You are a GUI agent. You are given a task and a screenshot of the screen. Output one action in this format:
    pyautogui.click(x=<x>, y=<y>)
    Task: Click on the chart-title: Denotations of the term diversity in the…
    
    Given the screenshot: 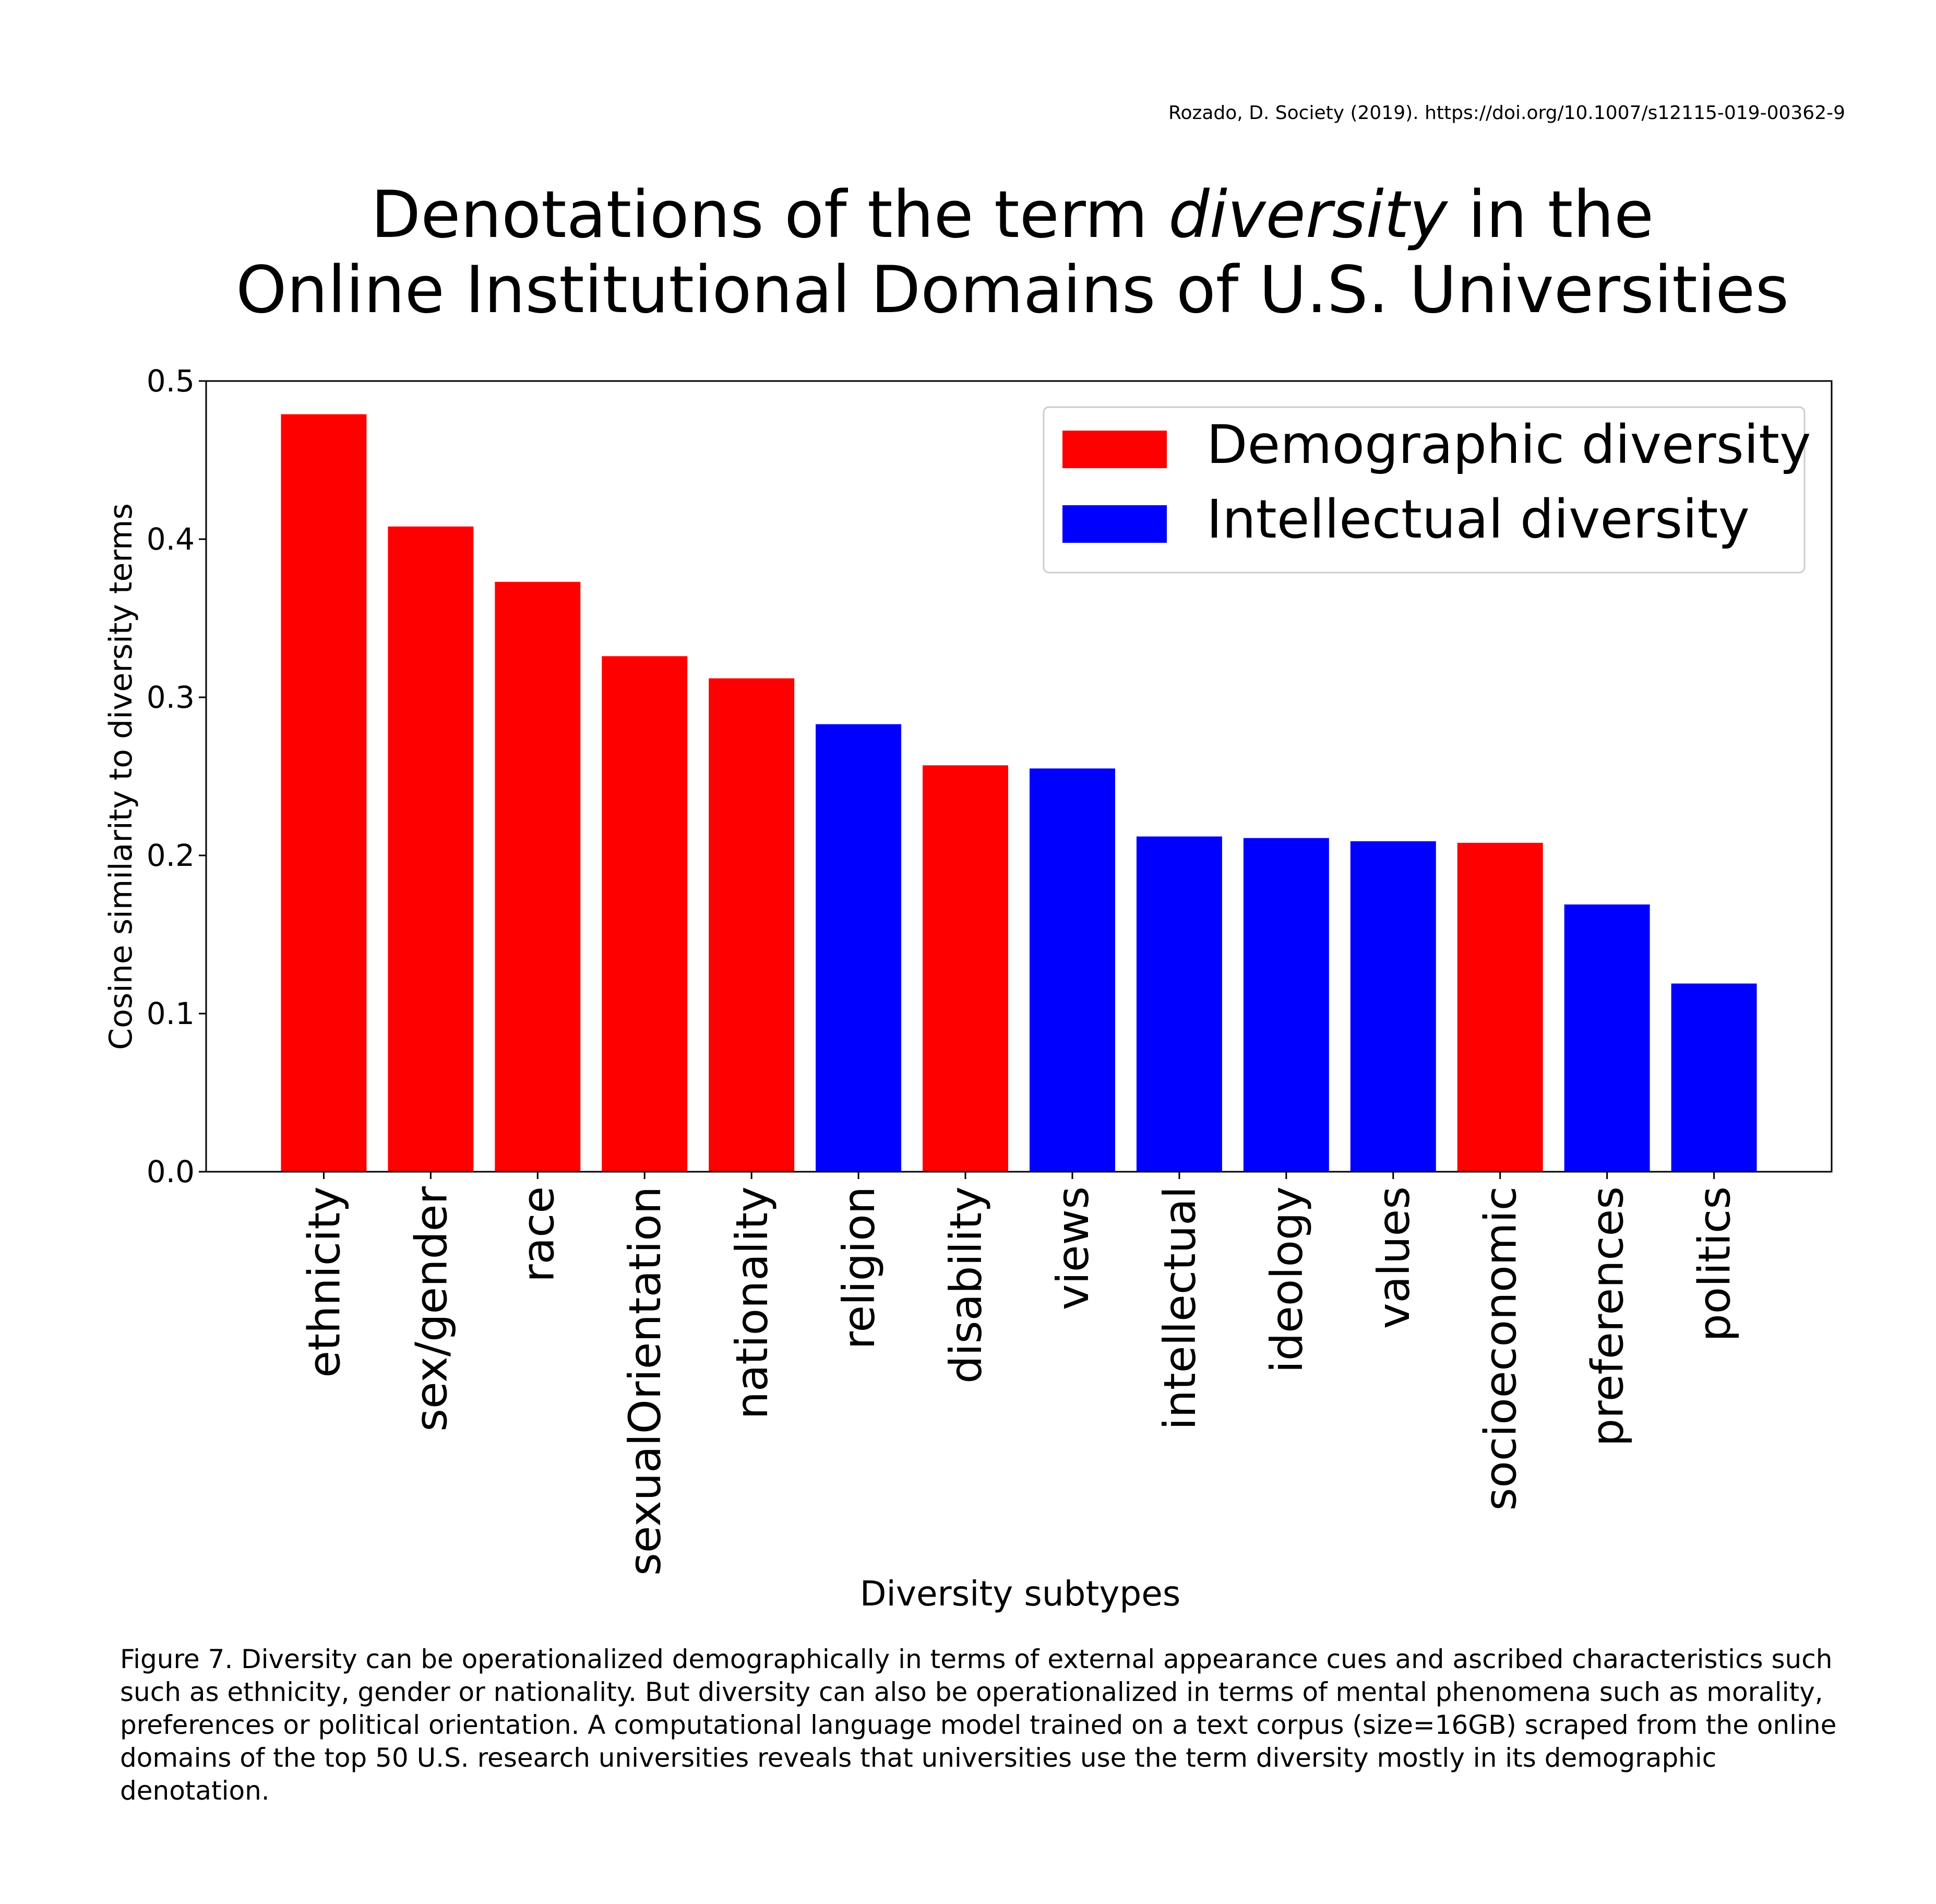 What is the action you would take?
    pyautogui.click(x=968, y=252)
    